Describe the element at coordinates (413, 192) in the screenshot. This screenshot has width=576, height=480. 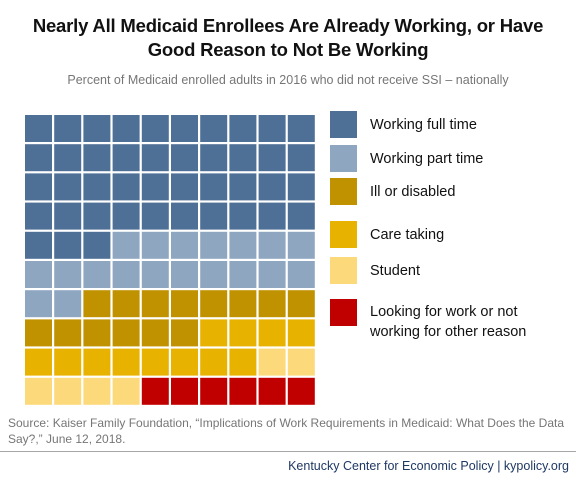
I see `legend-label: Ill or disabled` at that location.